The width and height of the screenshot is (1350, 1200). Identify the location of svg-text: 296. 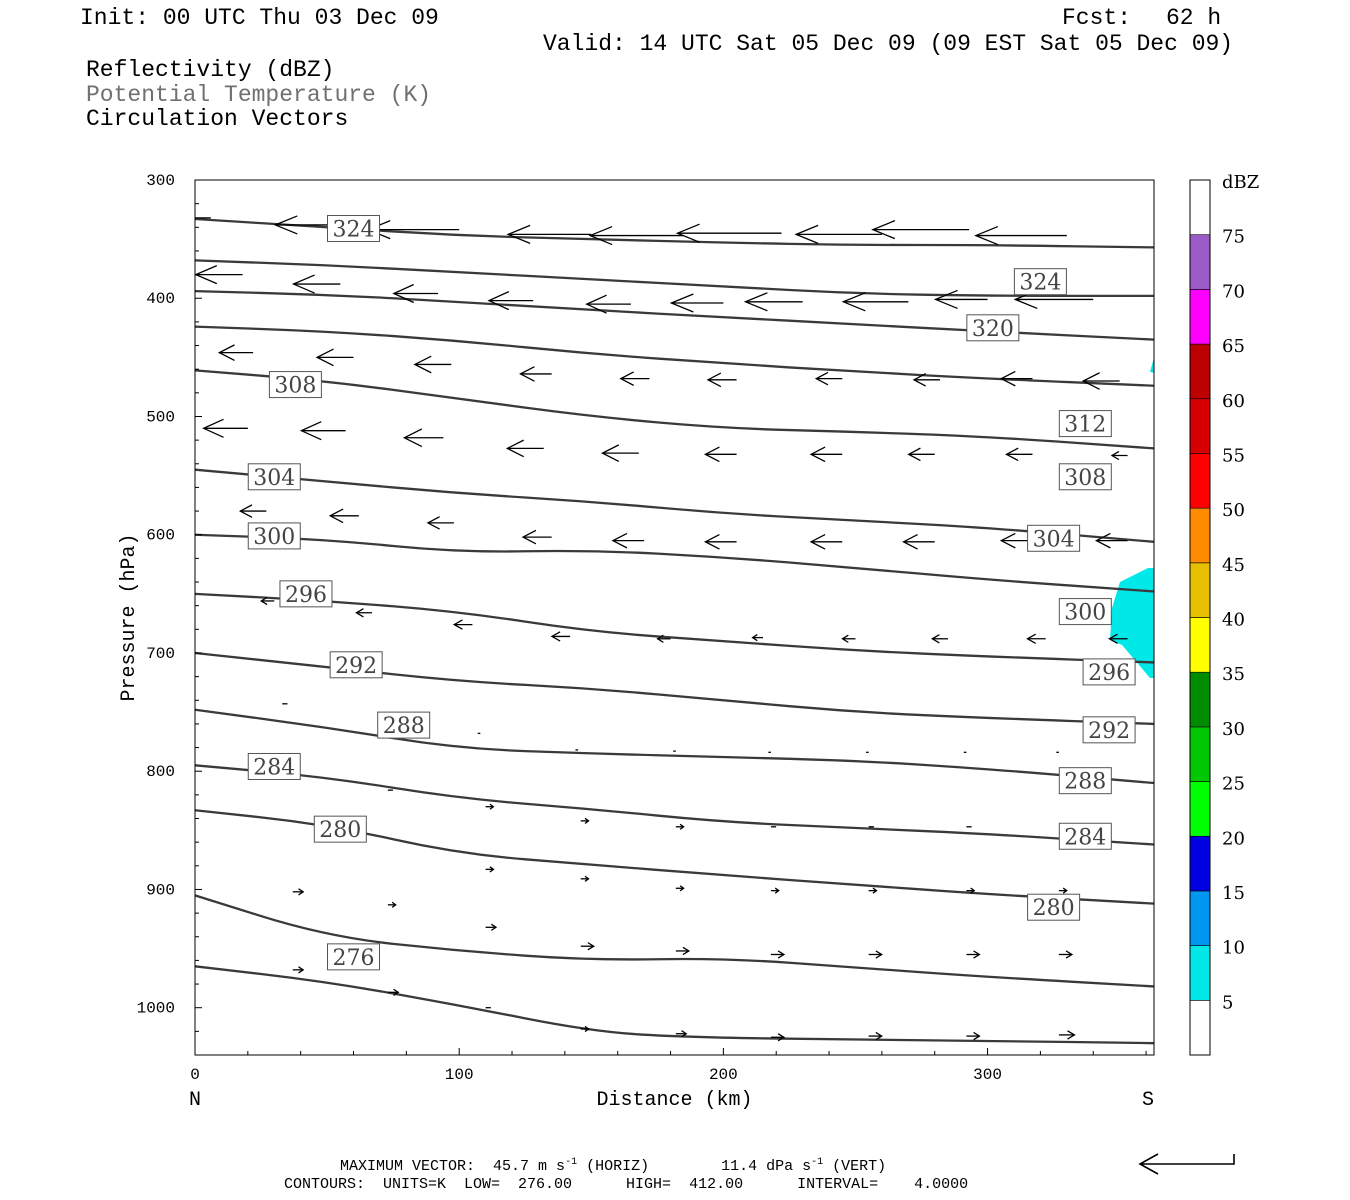
(1109, 673).